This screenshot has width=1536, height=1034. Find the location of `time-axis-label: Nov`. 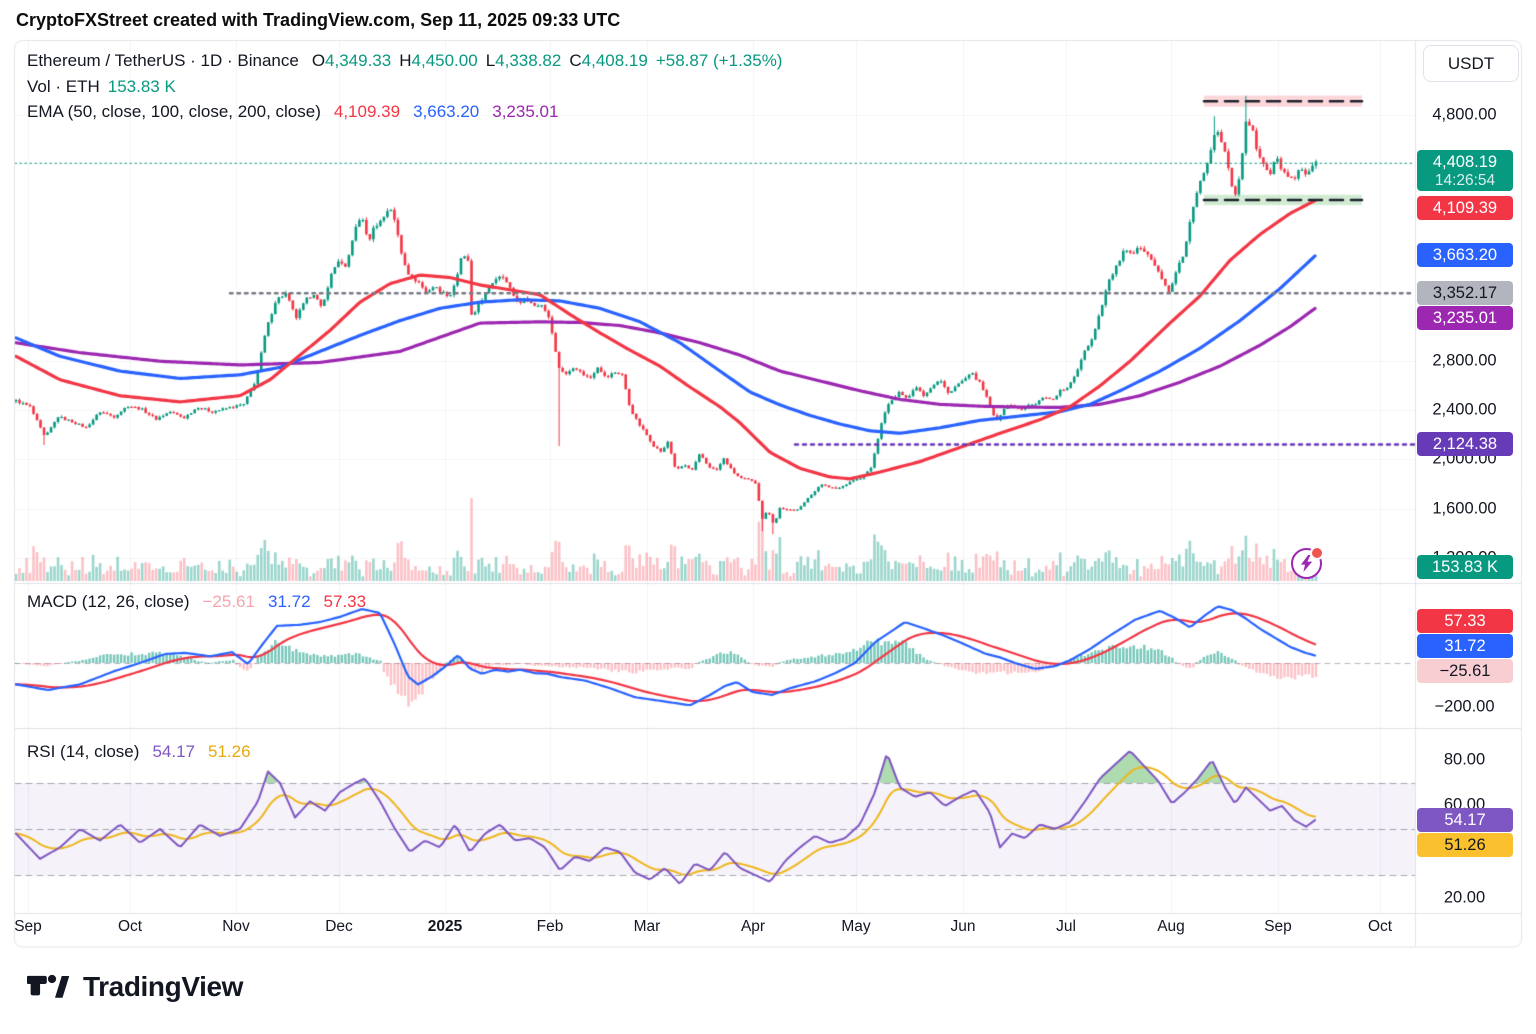

time-axis-label: Nov is located at coordinates (236, 926).